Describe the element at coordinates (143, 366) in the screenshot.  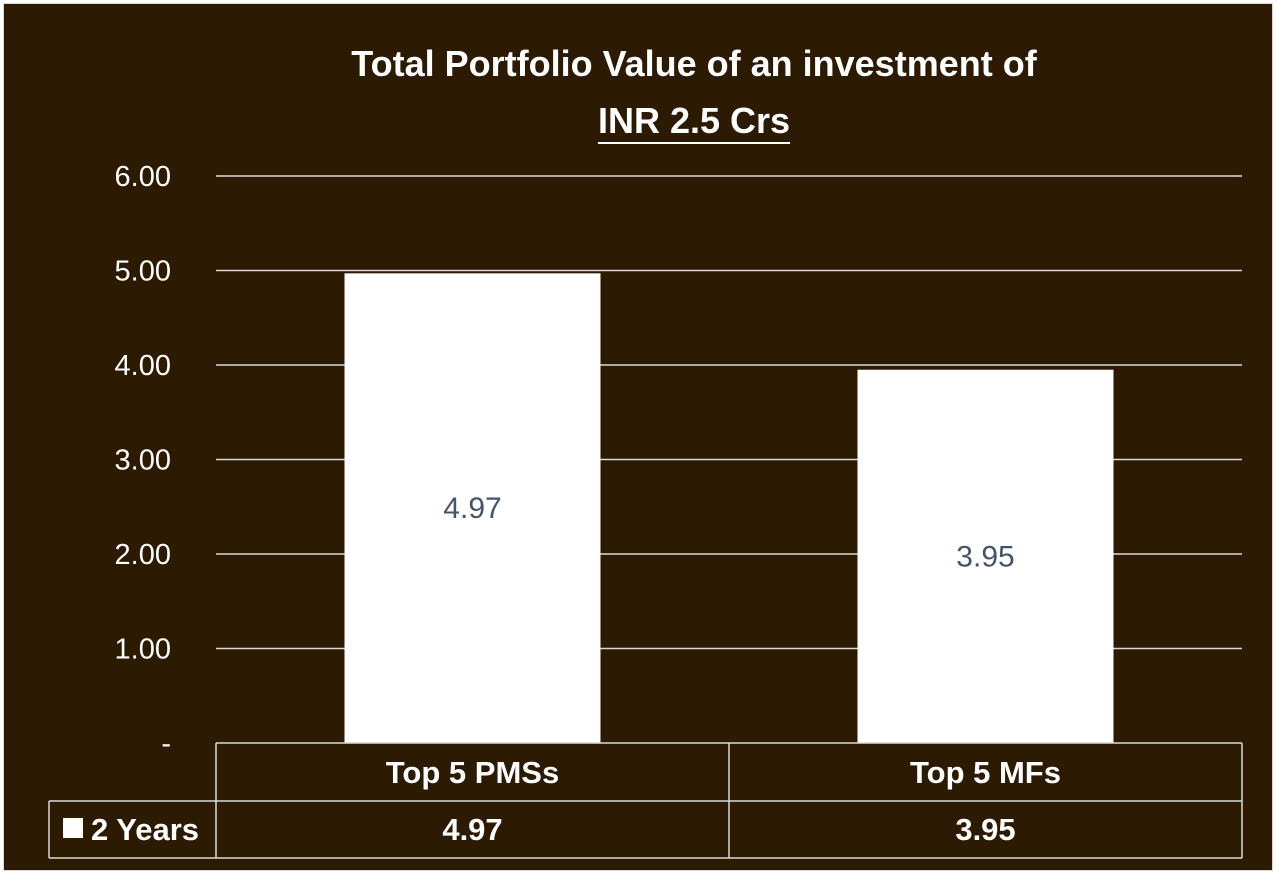
I see `y-tick-label: 4.00` at that location.